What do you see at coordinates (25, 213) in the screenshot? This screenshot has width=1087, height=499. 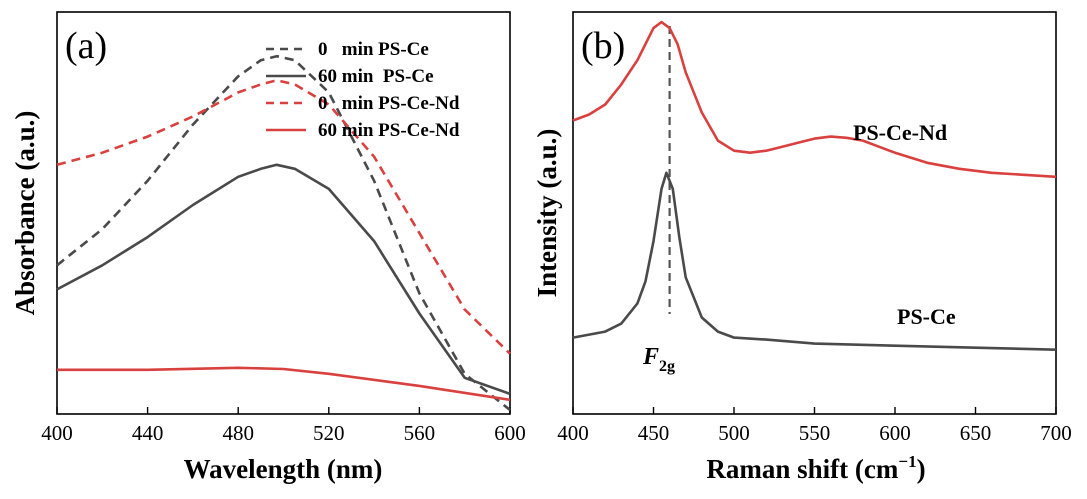 I see `panel-a-y-axis-title: Absorbance (a.u.)` at bounding box center [25, 213].